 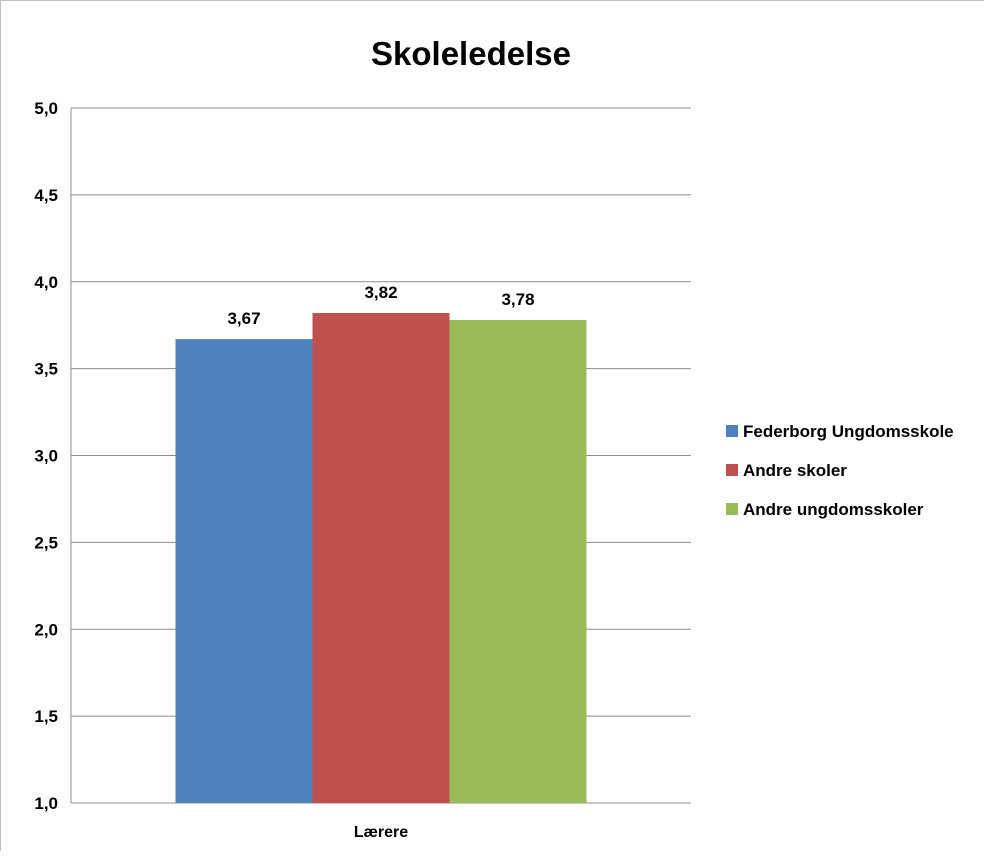 What do you see at coordinates (46, 282) in the screenshot?
I see `y-tick-label: 4,0` at bounding box center [46, 282].